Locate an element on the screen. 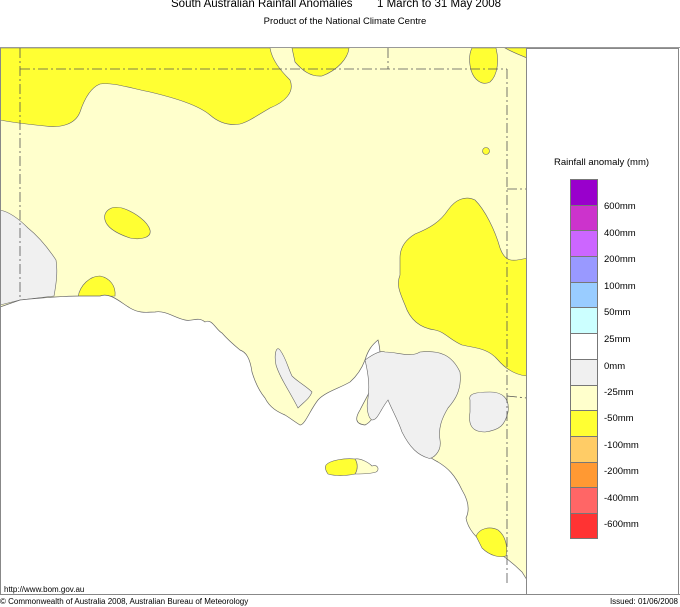 The width and height of the screenshot is (680, 607). frame-bottom-border is located at coordinates (340, 594).